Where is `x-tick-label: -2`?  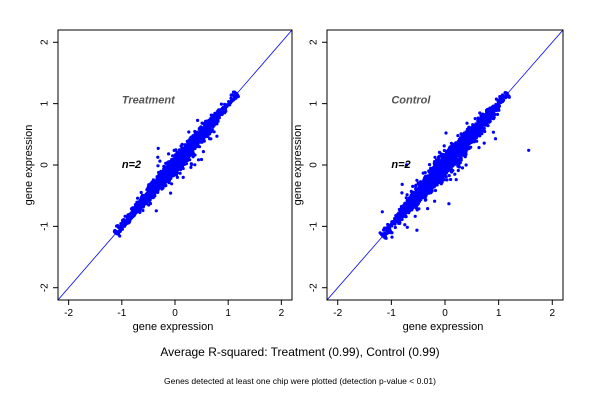 x-tick-label: -2 is located at coordinates (68, 313).